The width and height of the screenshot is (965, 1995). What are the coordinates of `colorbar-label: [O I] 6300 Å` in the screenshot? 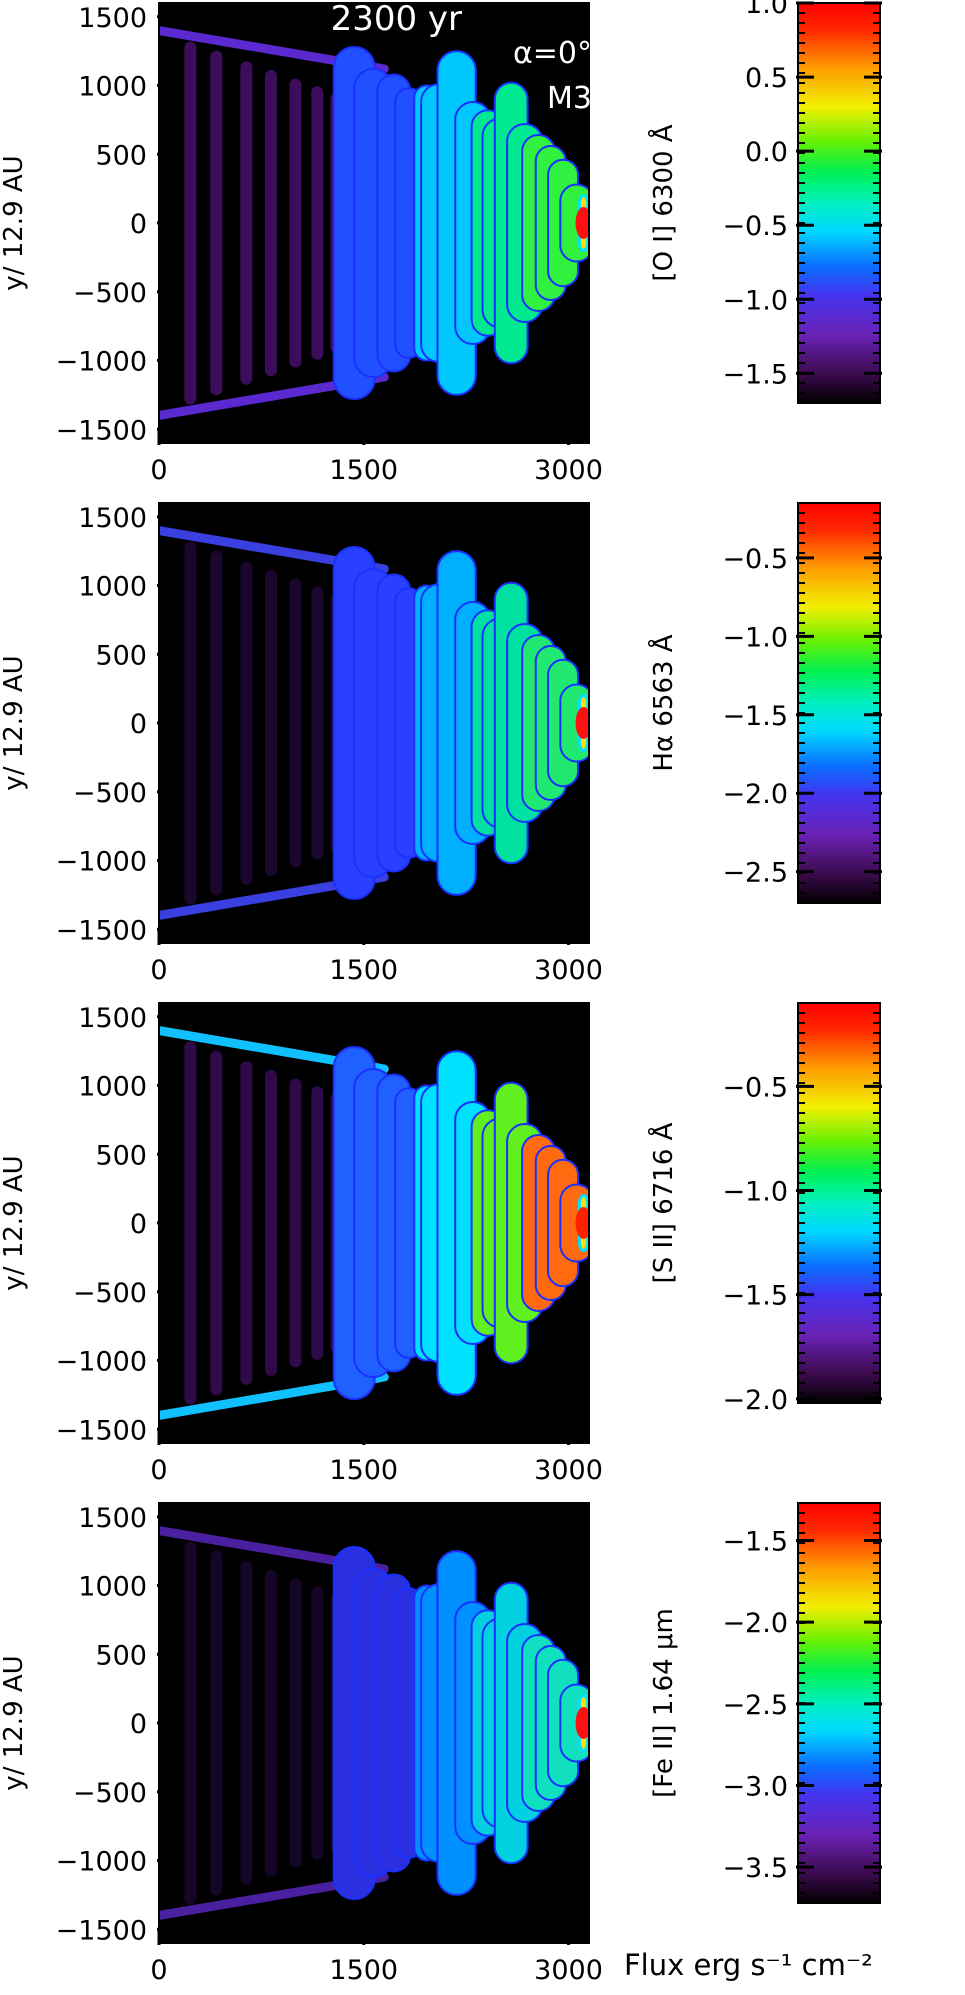 It's located at (663, 202).